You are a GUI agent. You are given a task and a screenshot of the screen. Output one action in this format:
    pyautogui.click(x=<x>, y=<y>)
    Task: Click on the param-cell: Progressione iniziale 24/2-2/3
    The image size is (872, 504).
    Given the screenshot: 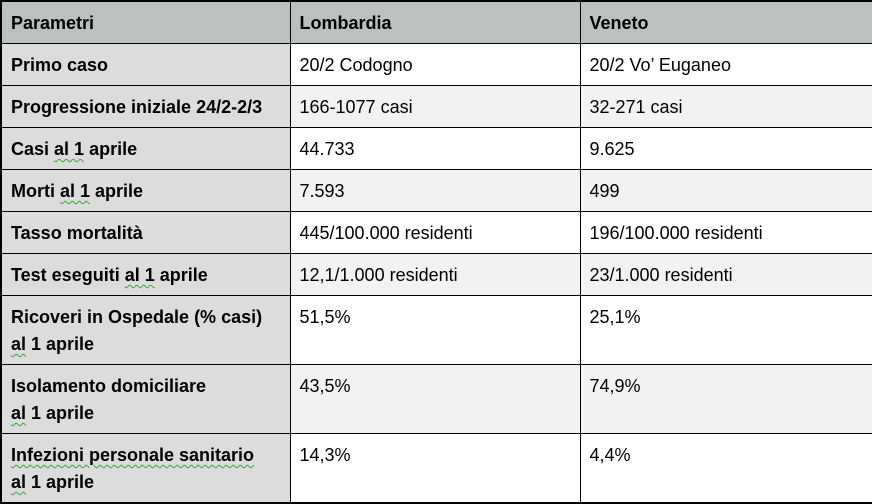 What is the action you would take?
    pyautogui.click(x=145, y=106)
    